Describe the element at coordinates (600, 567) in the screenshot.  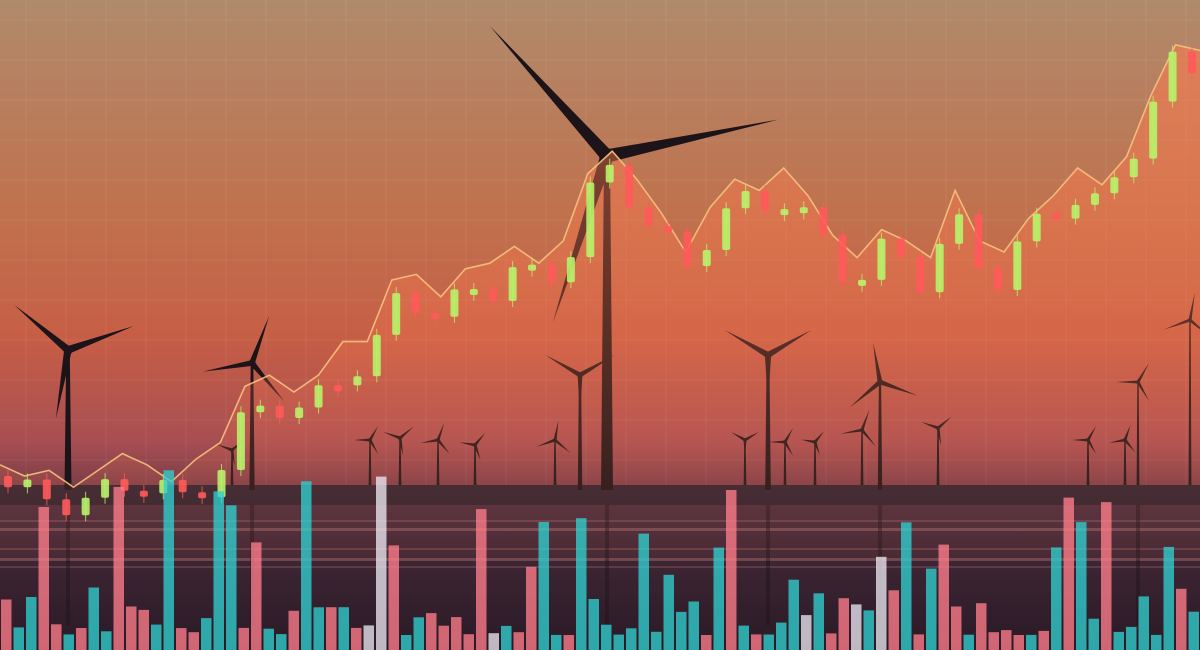
I see `reflection-line` at that location.